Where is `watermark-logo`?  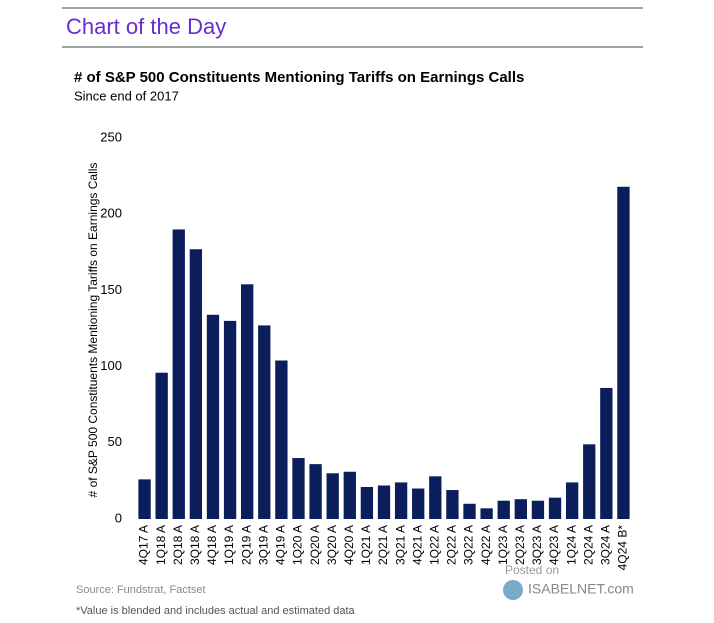
watermark-logo is located at coordinates (513, 590).